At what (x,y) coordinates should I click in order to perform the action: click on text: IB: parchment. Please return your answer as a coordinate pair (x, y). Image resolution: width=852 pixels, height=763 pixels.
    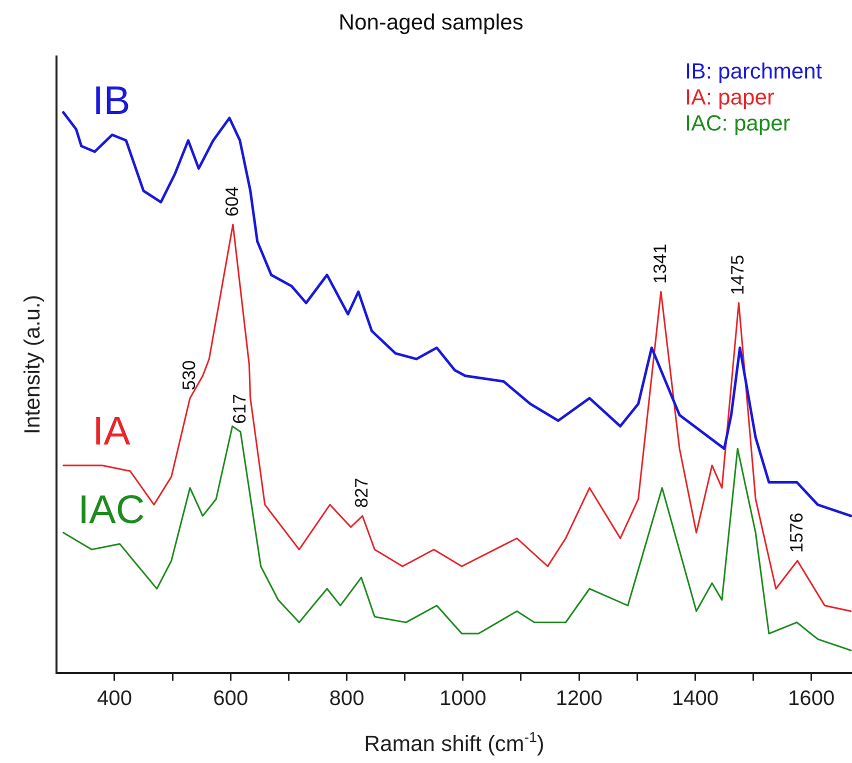
    Looking at the image, I should click on (753, 71).